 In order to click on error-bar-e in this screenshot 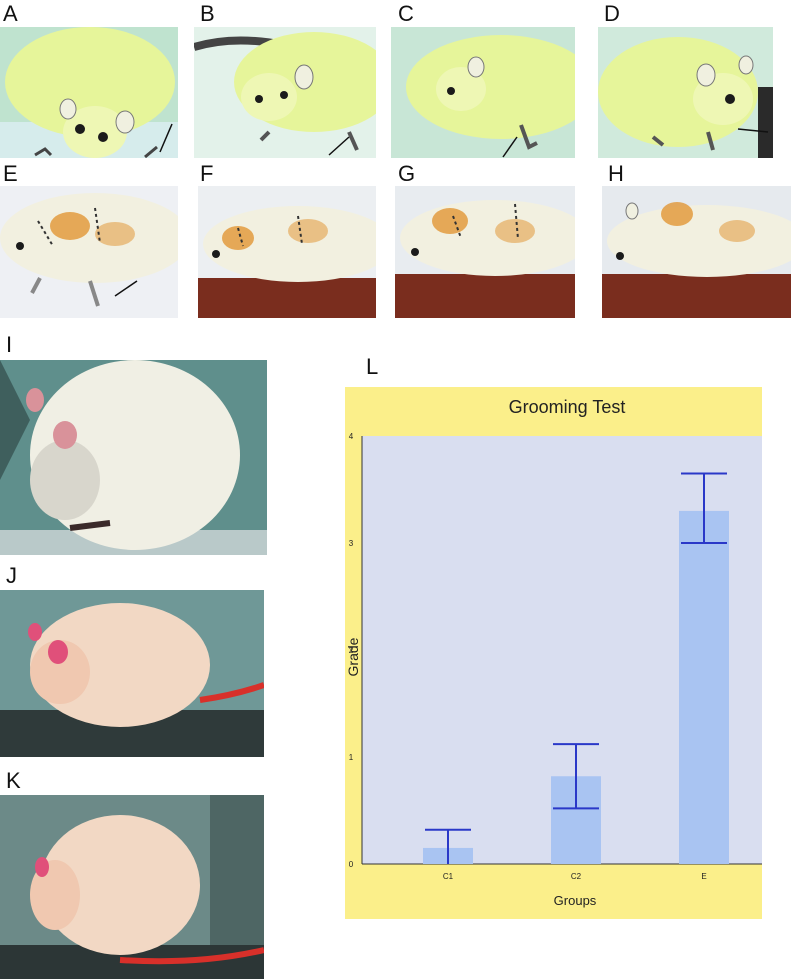, I will do `click(704, 508)`.